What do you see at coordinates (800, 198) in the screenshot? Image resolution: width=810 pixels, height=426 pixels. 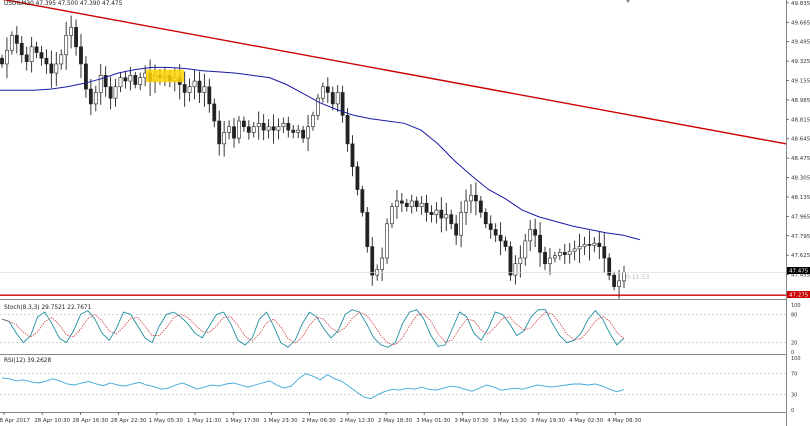 I see `y-tick-label: 48.135` at bounding box center [800, 198].